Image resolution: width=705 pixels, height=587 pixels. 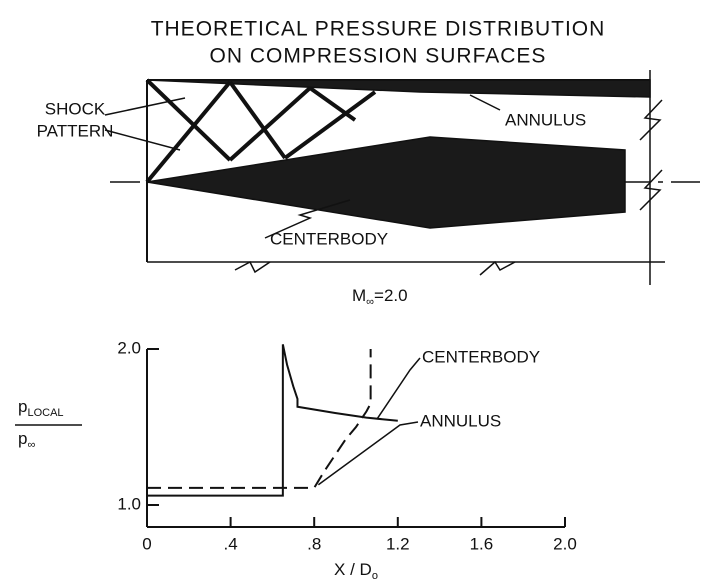 I want to click on x-tick-label: .4, so click(x=231, y=543).